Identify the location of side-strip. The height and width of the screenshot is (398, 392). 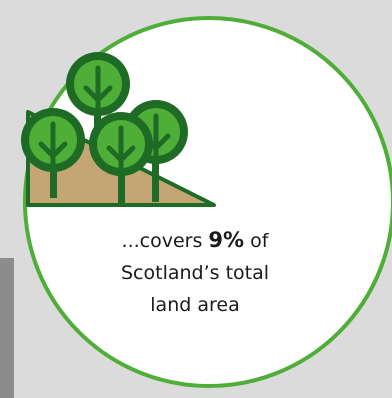
(7, 328).